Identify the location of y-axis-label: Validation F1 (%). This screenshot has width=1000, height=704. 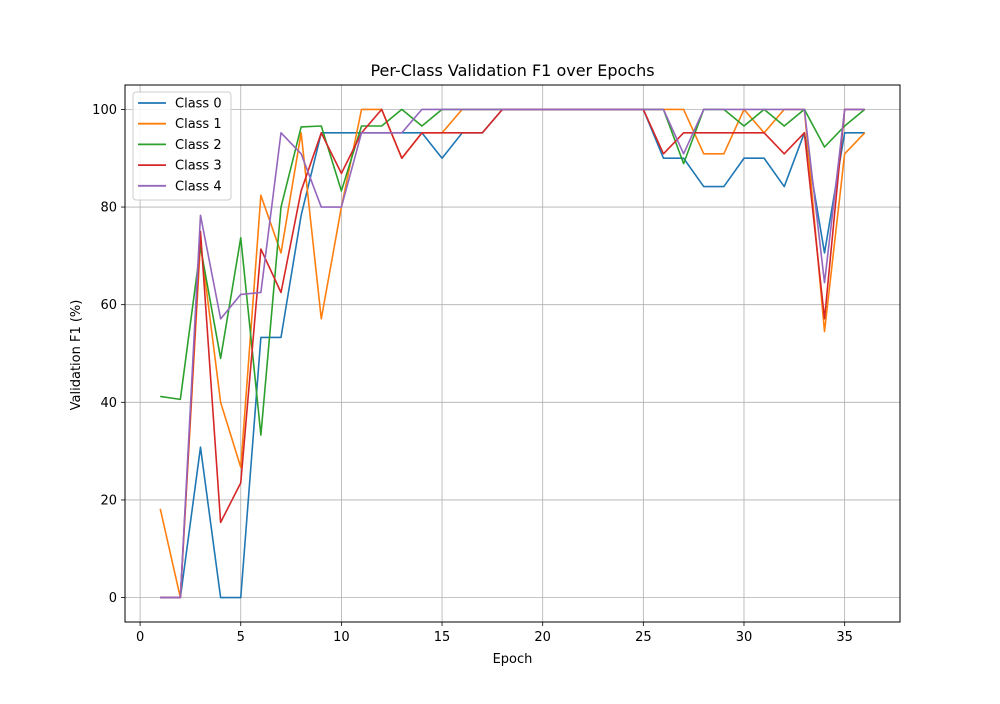
(76, 355).